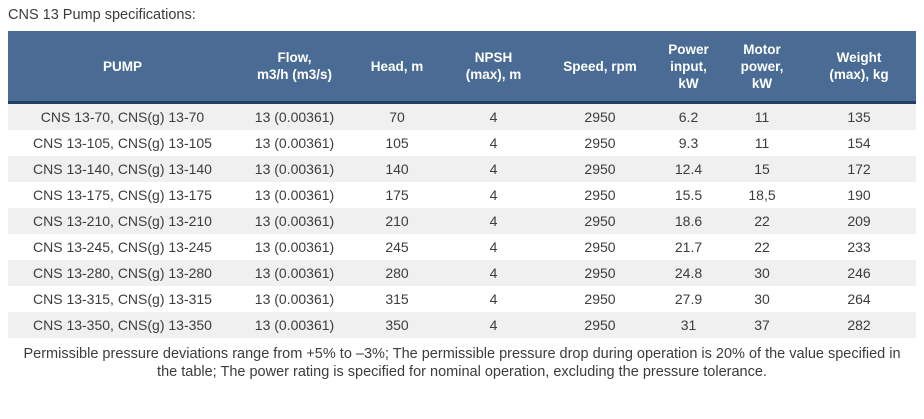  I want to click on table-cell: 37, so click(762, 325).